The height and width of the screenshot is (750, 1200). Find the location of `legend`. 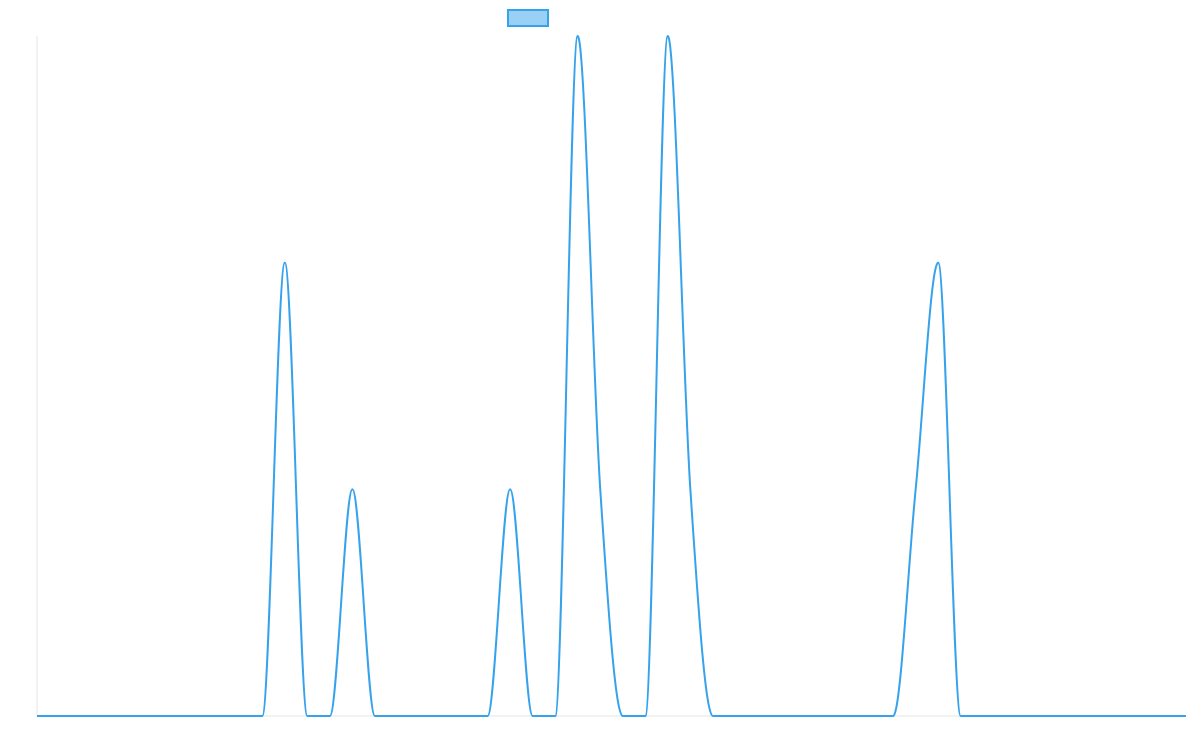

legend is located at coordinates (528, 18).